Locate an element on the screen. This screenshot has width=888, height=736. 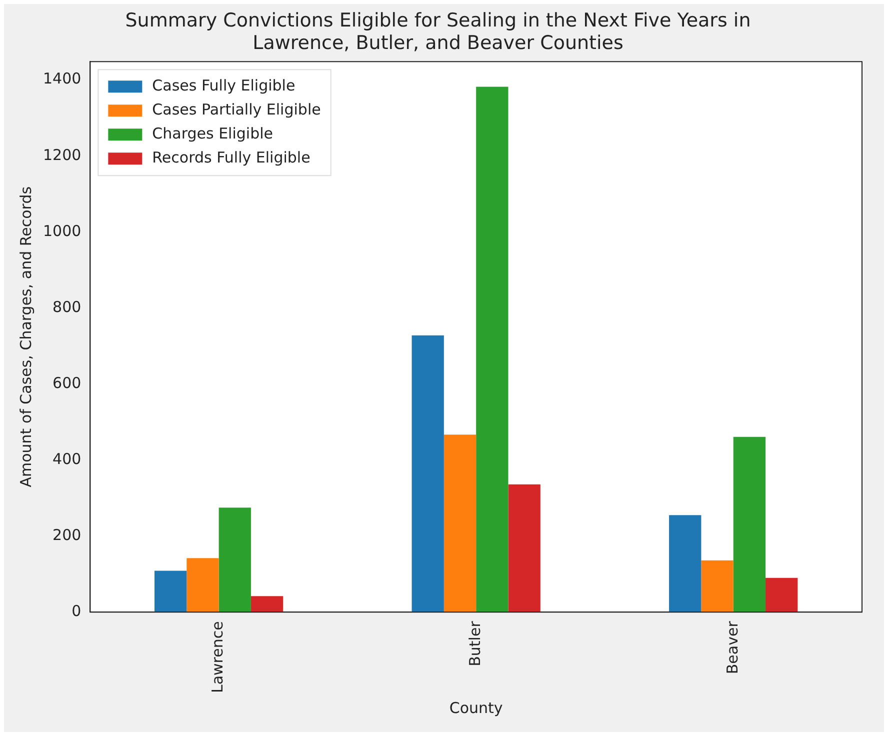
legend-label: Records Fully Eligible is located at coordinates (231, 157).